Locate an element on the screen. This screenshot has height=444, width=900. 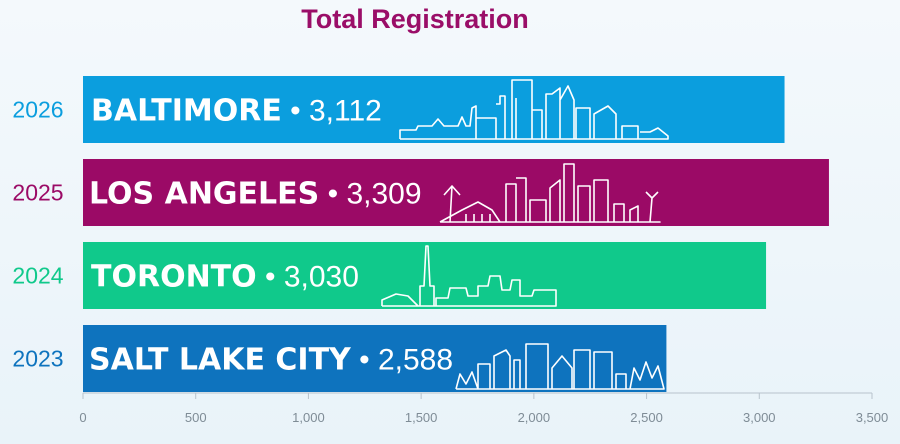
bar-label-2024: TORONTO • 3,030 is located at coordinates (225, 277).